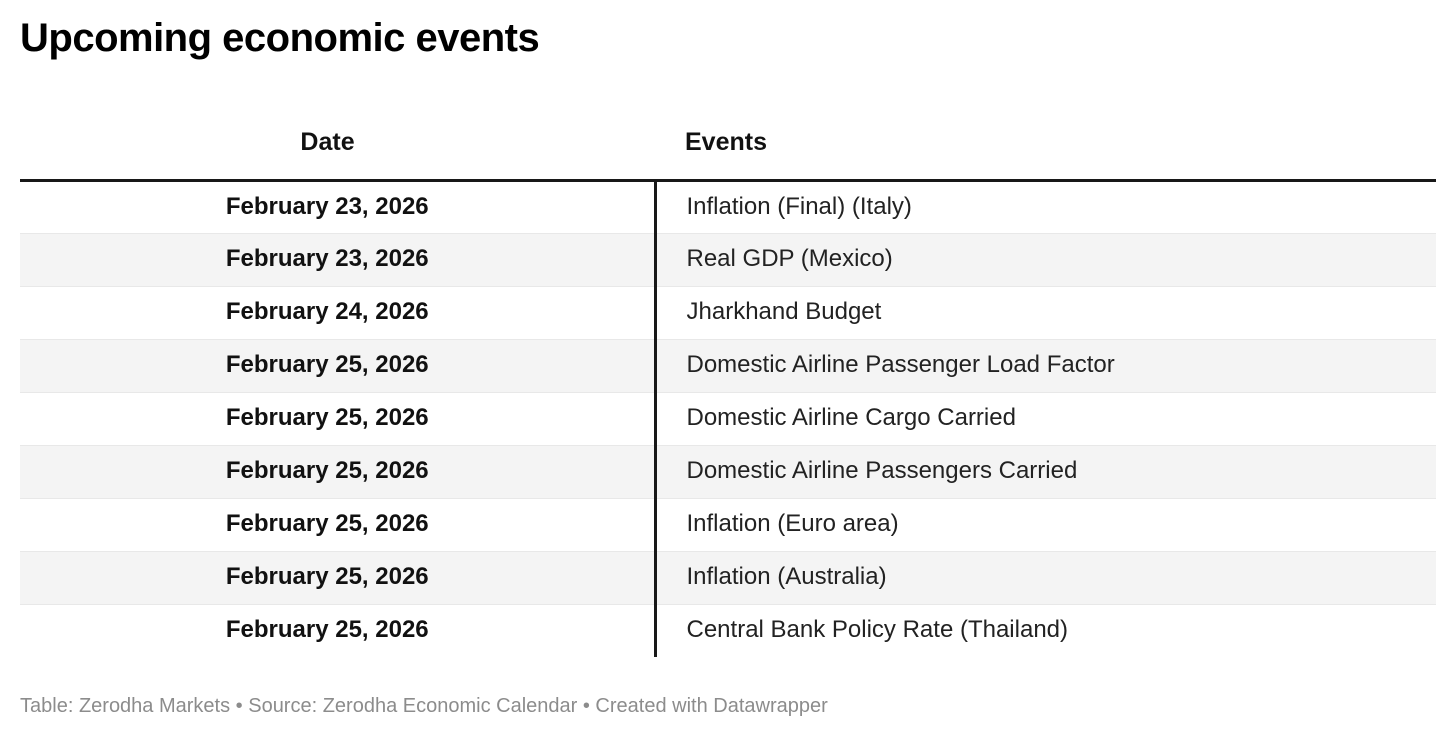 The image size is (1456, 746). What do you see at coordinates (450, 706) in the screenshot?
I see `source-link: Zerodha Economic Calendar` at bounding box center [450, 706].